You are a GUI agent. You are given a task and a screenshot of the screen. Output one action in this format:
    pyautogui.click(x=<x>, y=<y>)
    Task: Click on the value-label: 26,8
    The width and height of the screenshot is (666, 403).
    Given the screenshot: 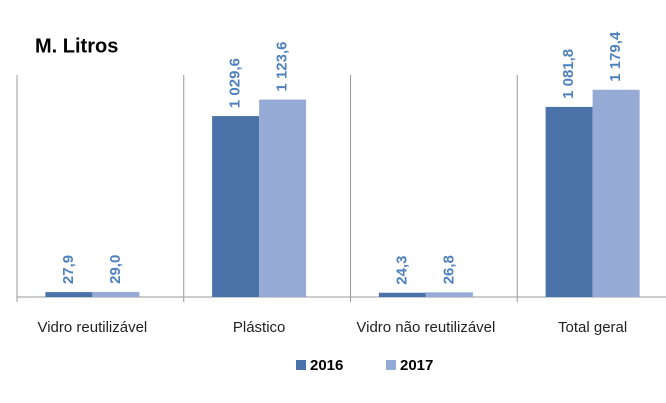 What is the action you would take?
    pyautogui.click(x=448, y=269)
    